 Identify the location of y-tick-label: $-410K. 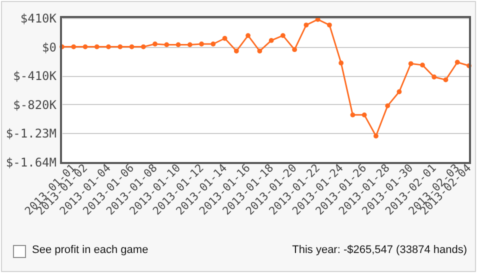
(35, 76).